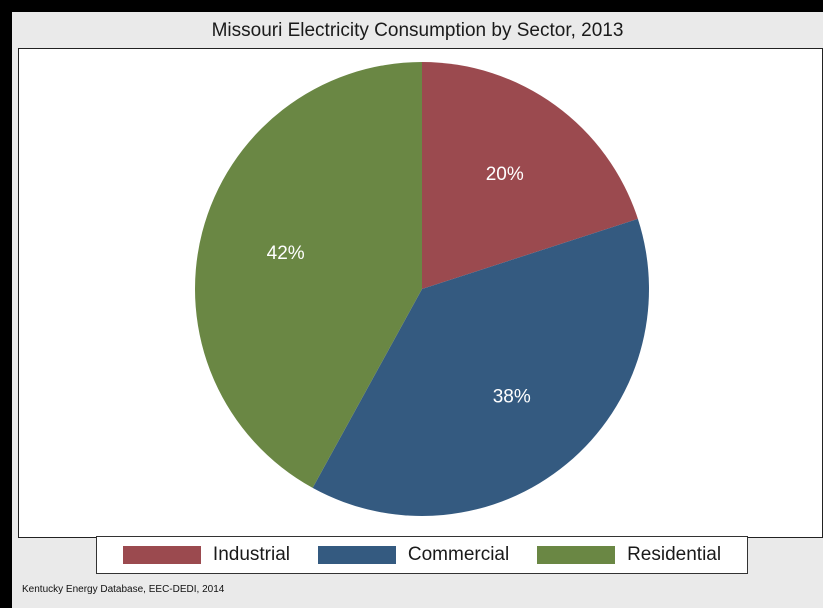 The width and height of the screenshot is (823, 608). I want to click on pie-label-industrial: 20%, so click(505, 174).